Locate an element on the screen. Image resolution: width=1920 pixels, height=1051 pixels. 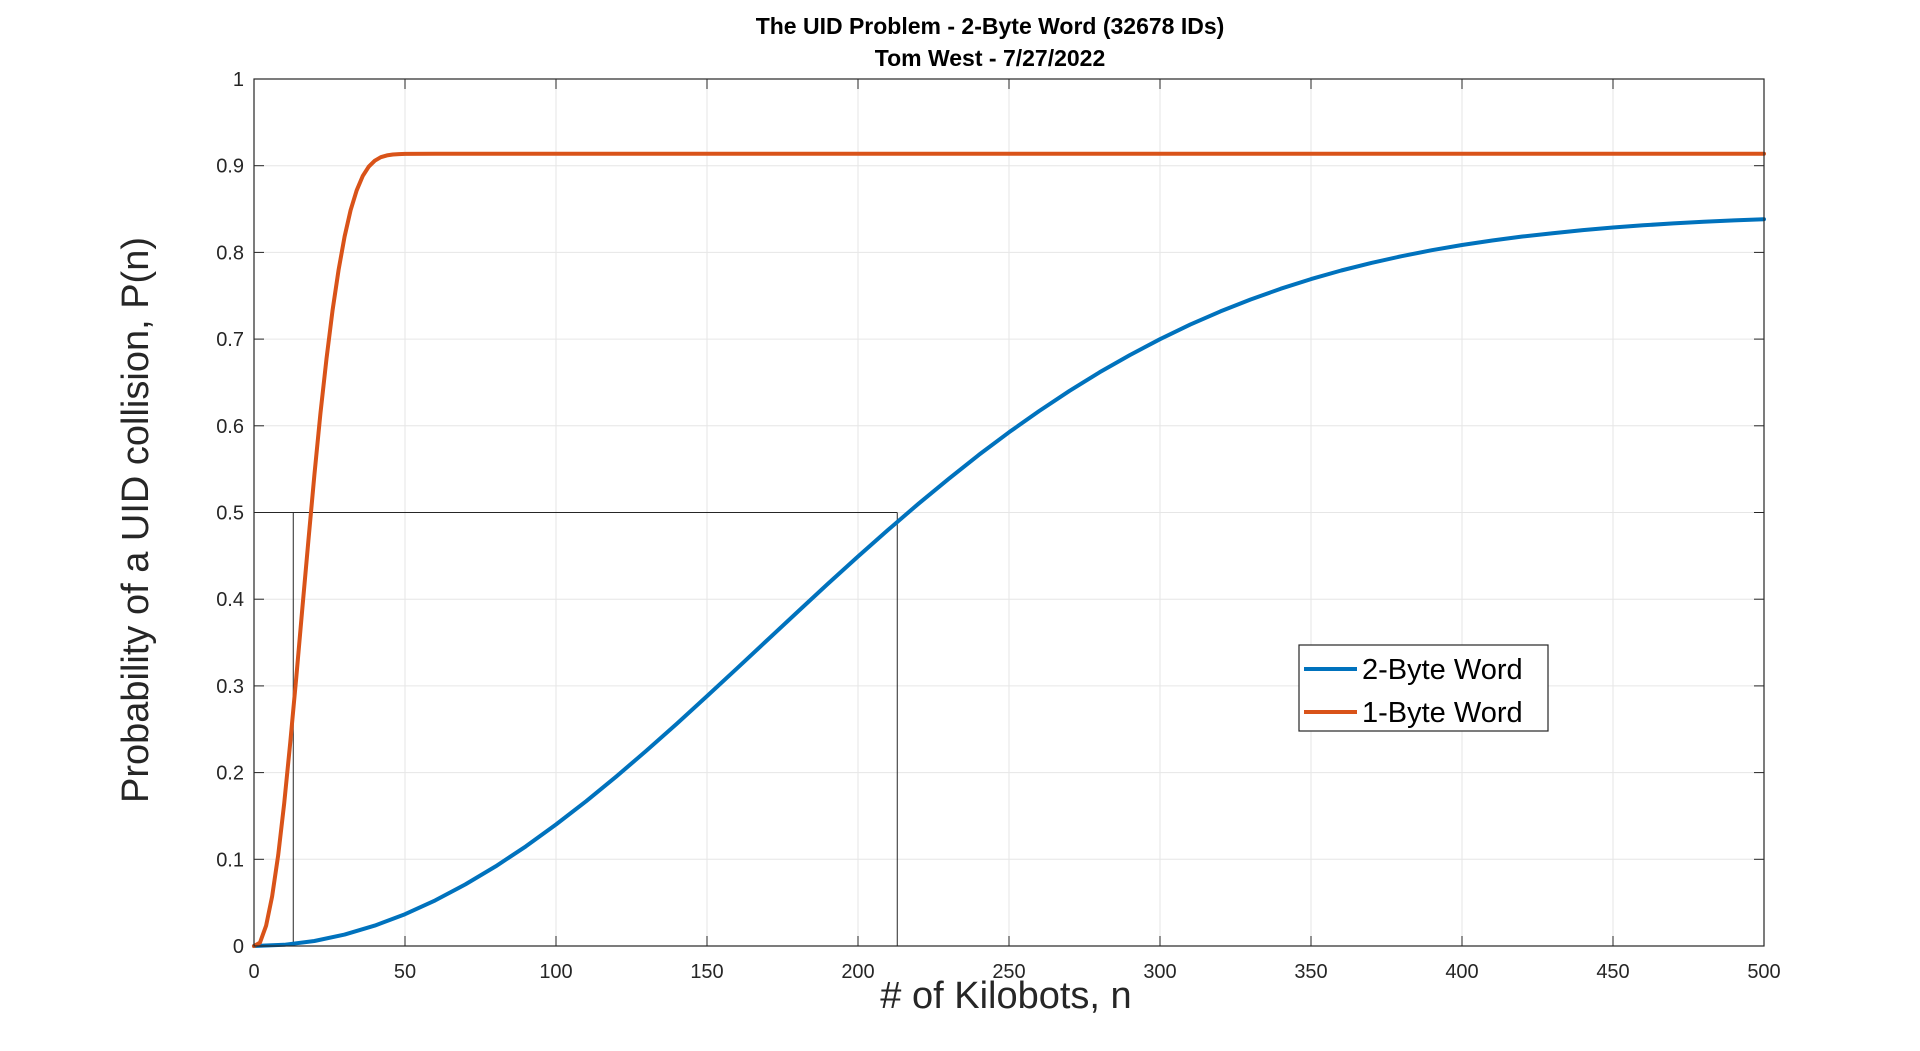
y-tick-label: 0.2 is located at coordinates (230, 774).